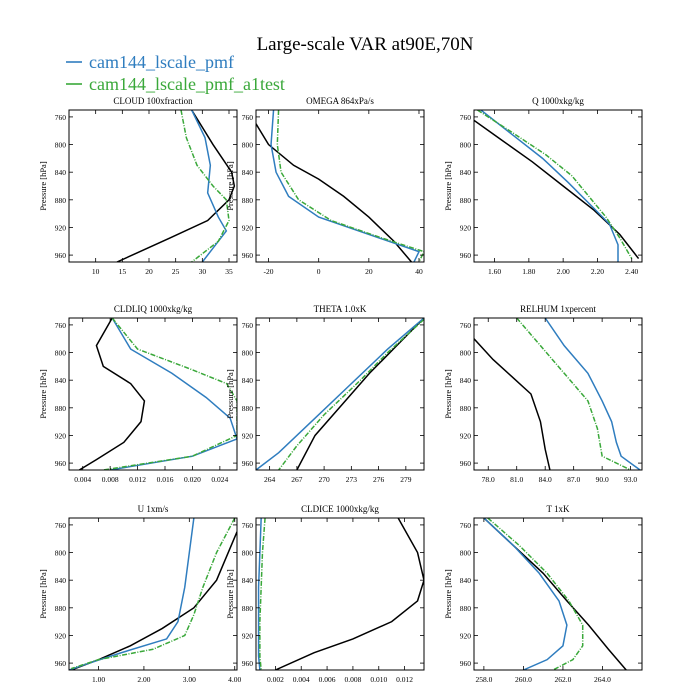  I want to click on x-tick-label: 81.0, so click(516, 479).